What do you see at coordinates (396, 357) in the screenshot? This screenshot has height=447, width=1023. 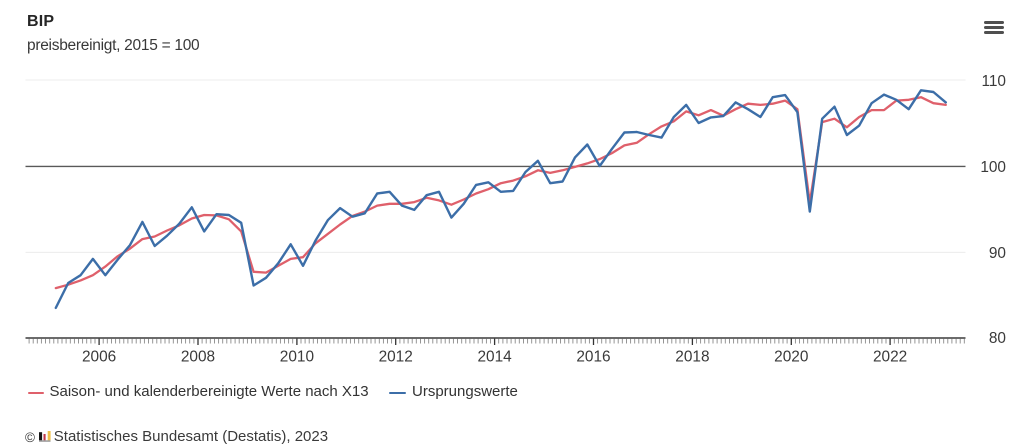 I see `svg-text: 2012` at bounding box center [396, 357].